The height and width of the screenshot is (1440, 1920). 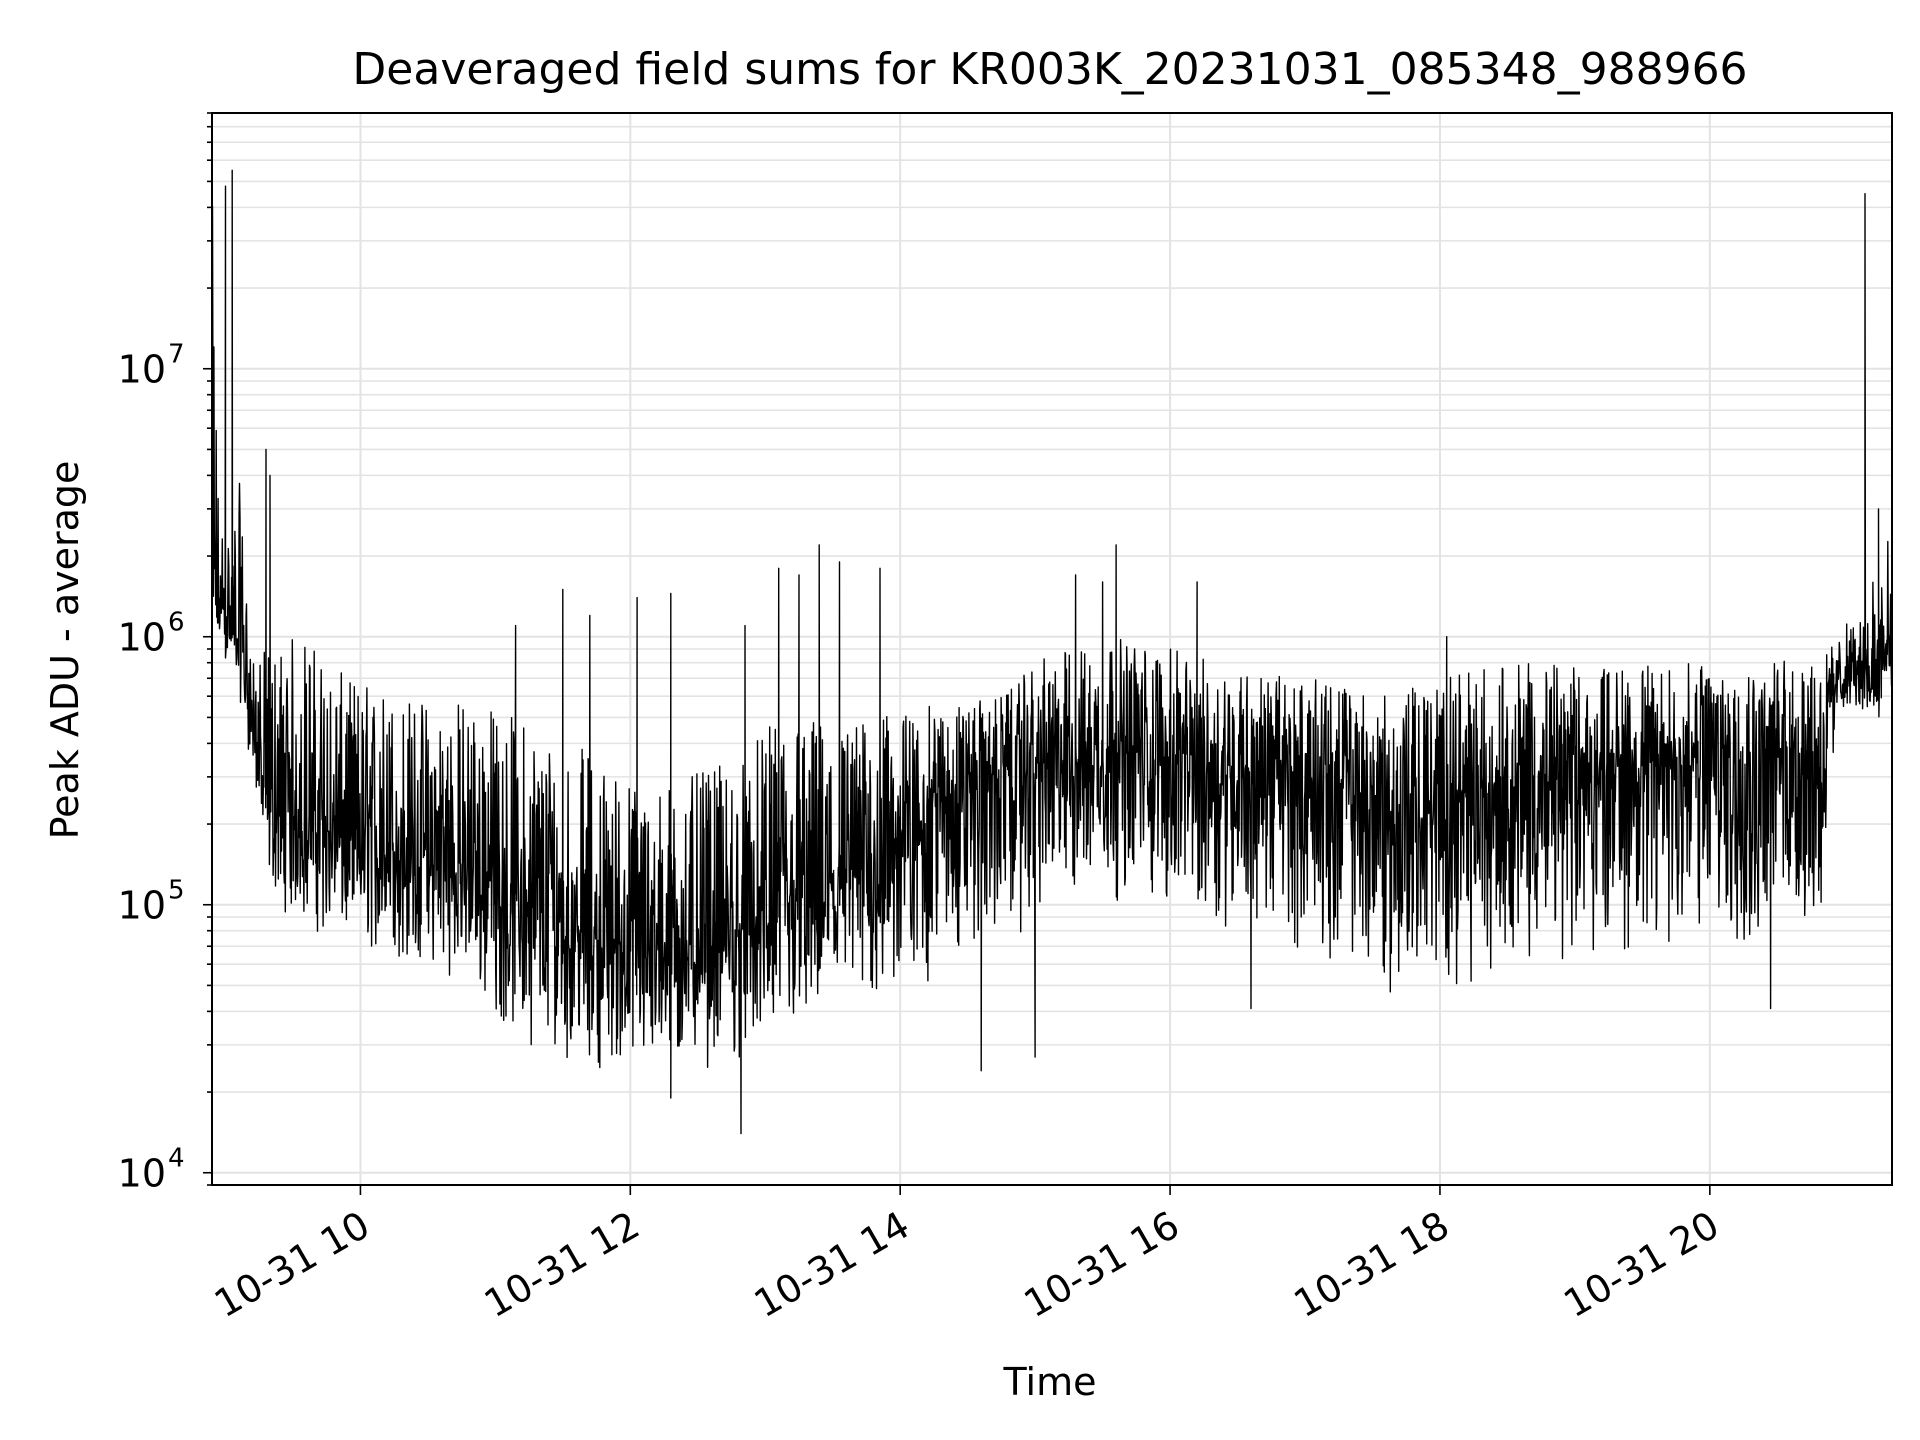 I want to click on x-axis-label: Time, so click(x=1050, y=1382).